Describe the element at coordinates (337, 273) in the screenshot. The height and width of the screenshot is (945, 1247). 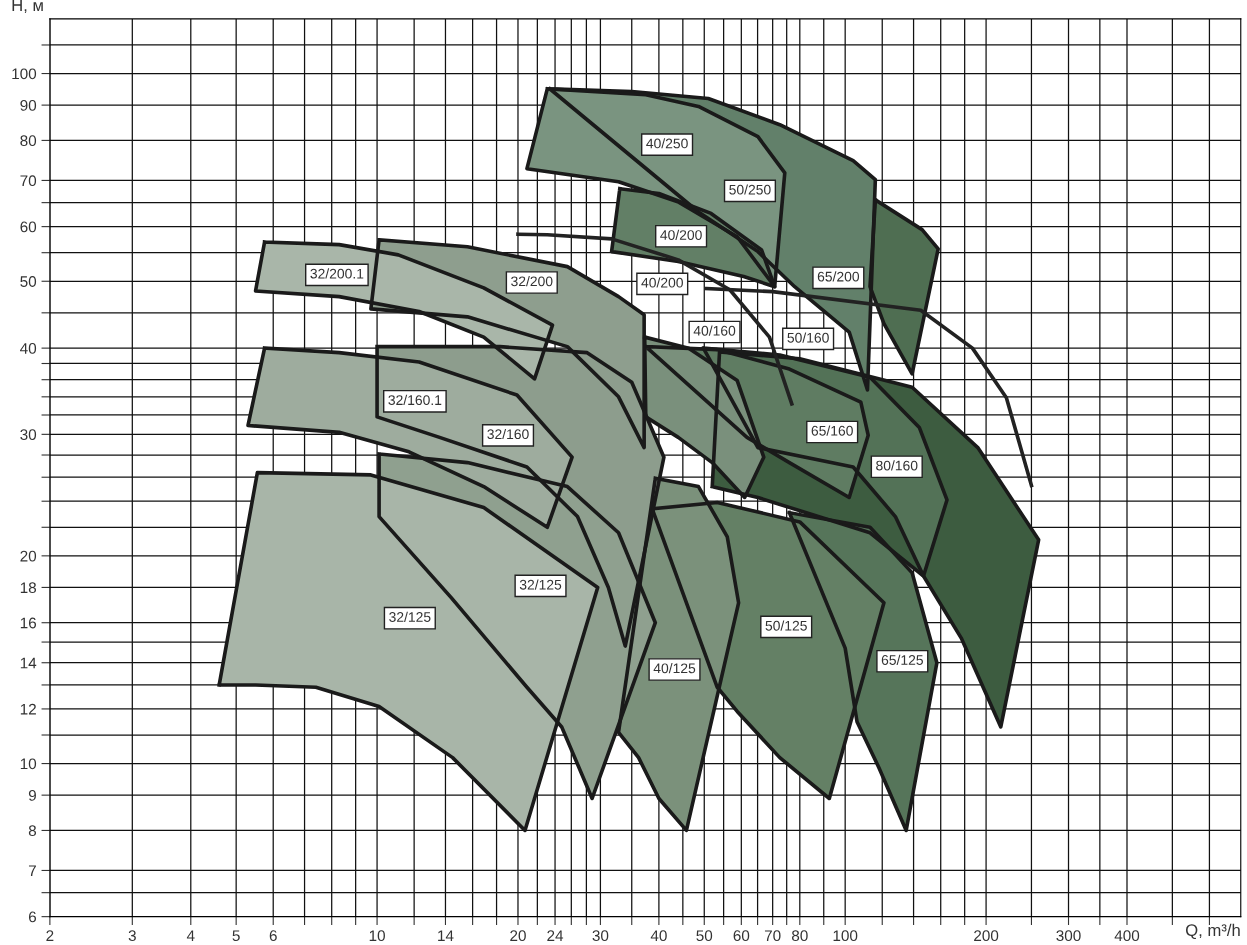
I see `series-label: 32/200.1` at that location.